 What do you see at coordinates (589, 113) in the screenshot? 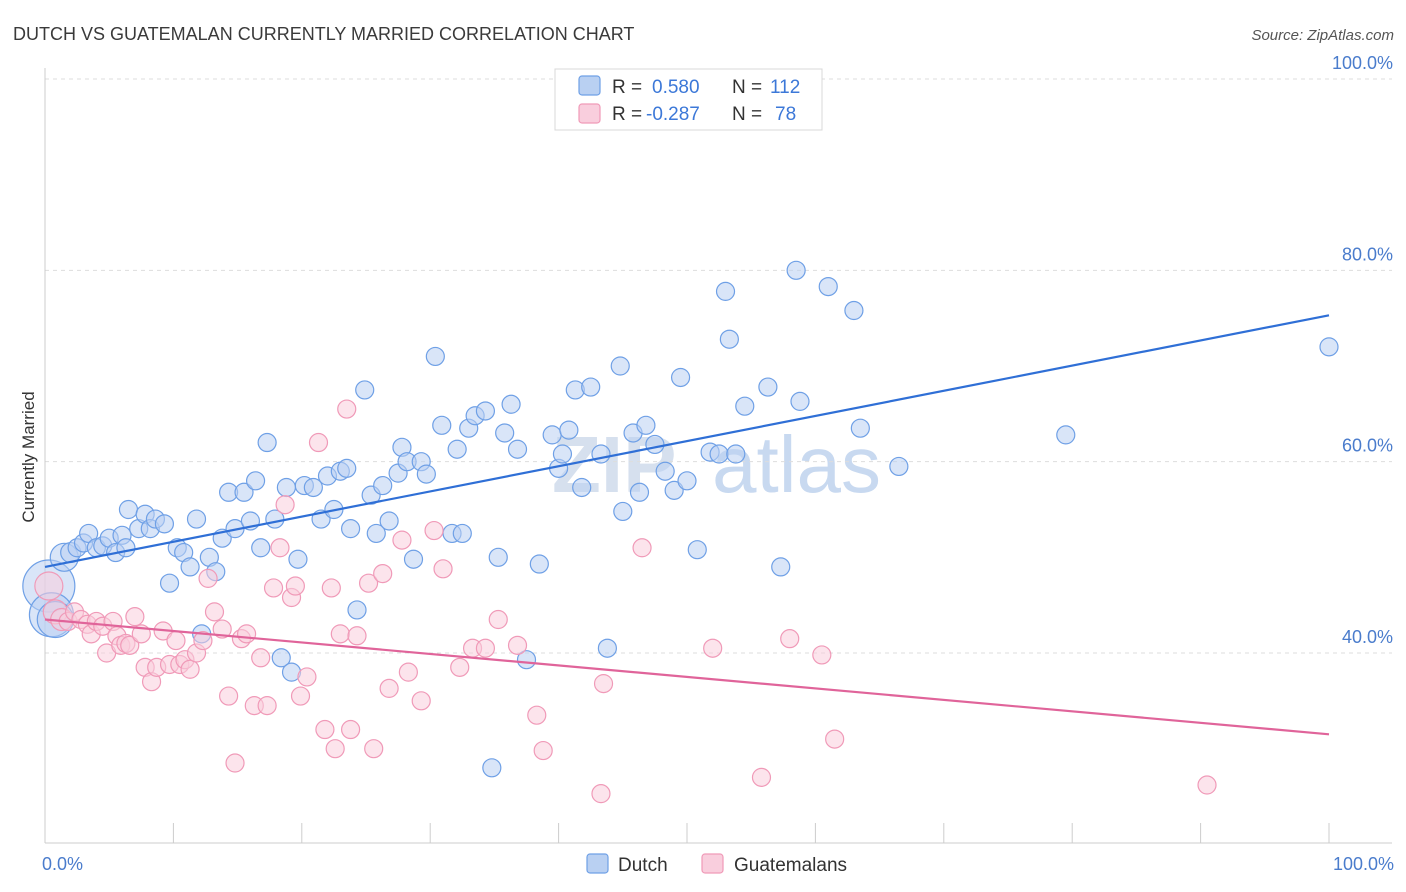
I see `legend-swatch-guatemalans` at bounding box center [589, 113].